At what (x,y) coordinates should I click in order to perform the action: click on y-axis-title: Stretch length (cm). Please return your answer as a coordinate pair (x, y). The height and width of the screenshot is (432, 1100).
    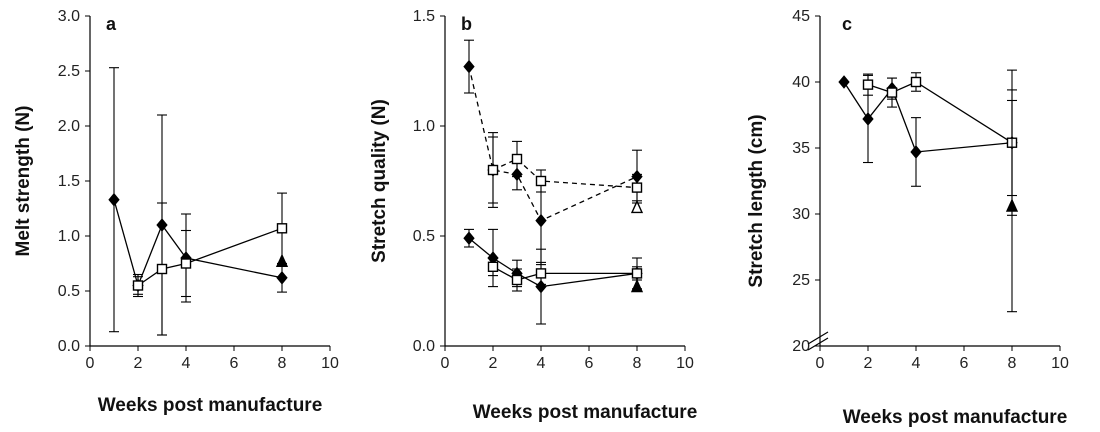
    Looking at the image, I should click on (756, 200).